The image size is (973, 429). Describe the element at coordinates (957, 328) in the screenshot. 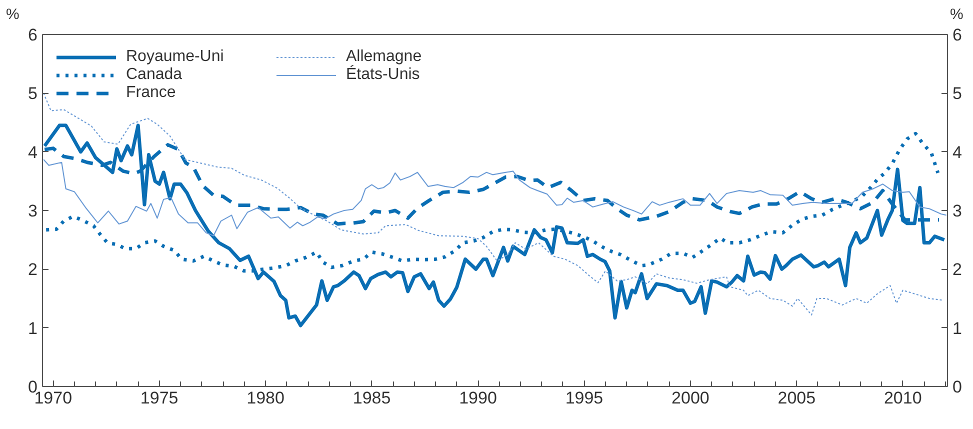

I see `y2-tick-label: 1` at that location.